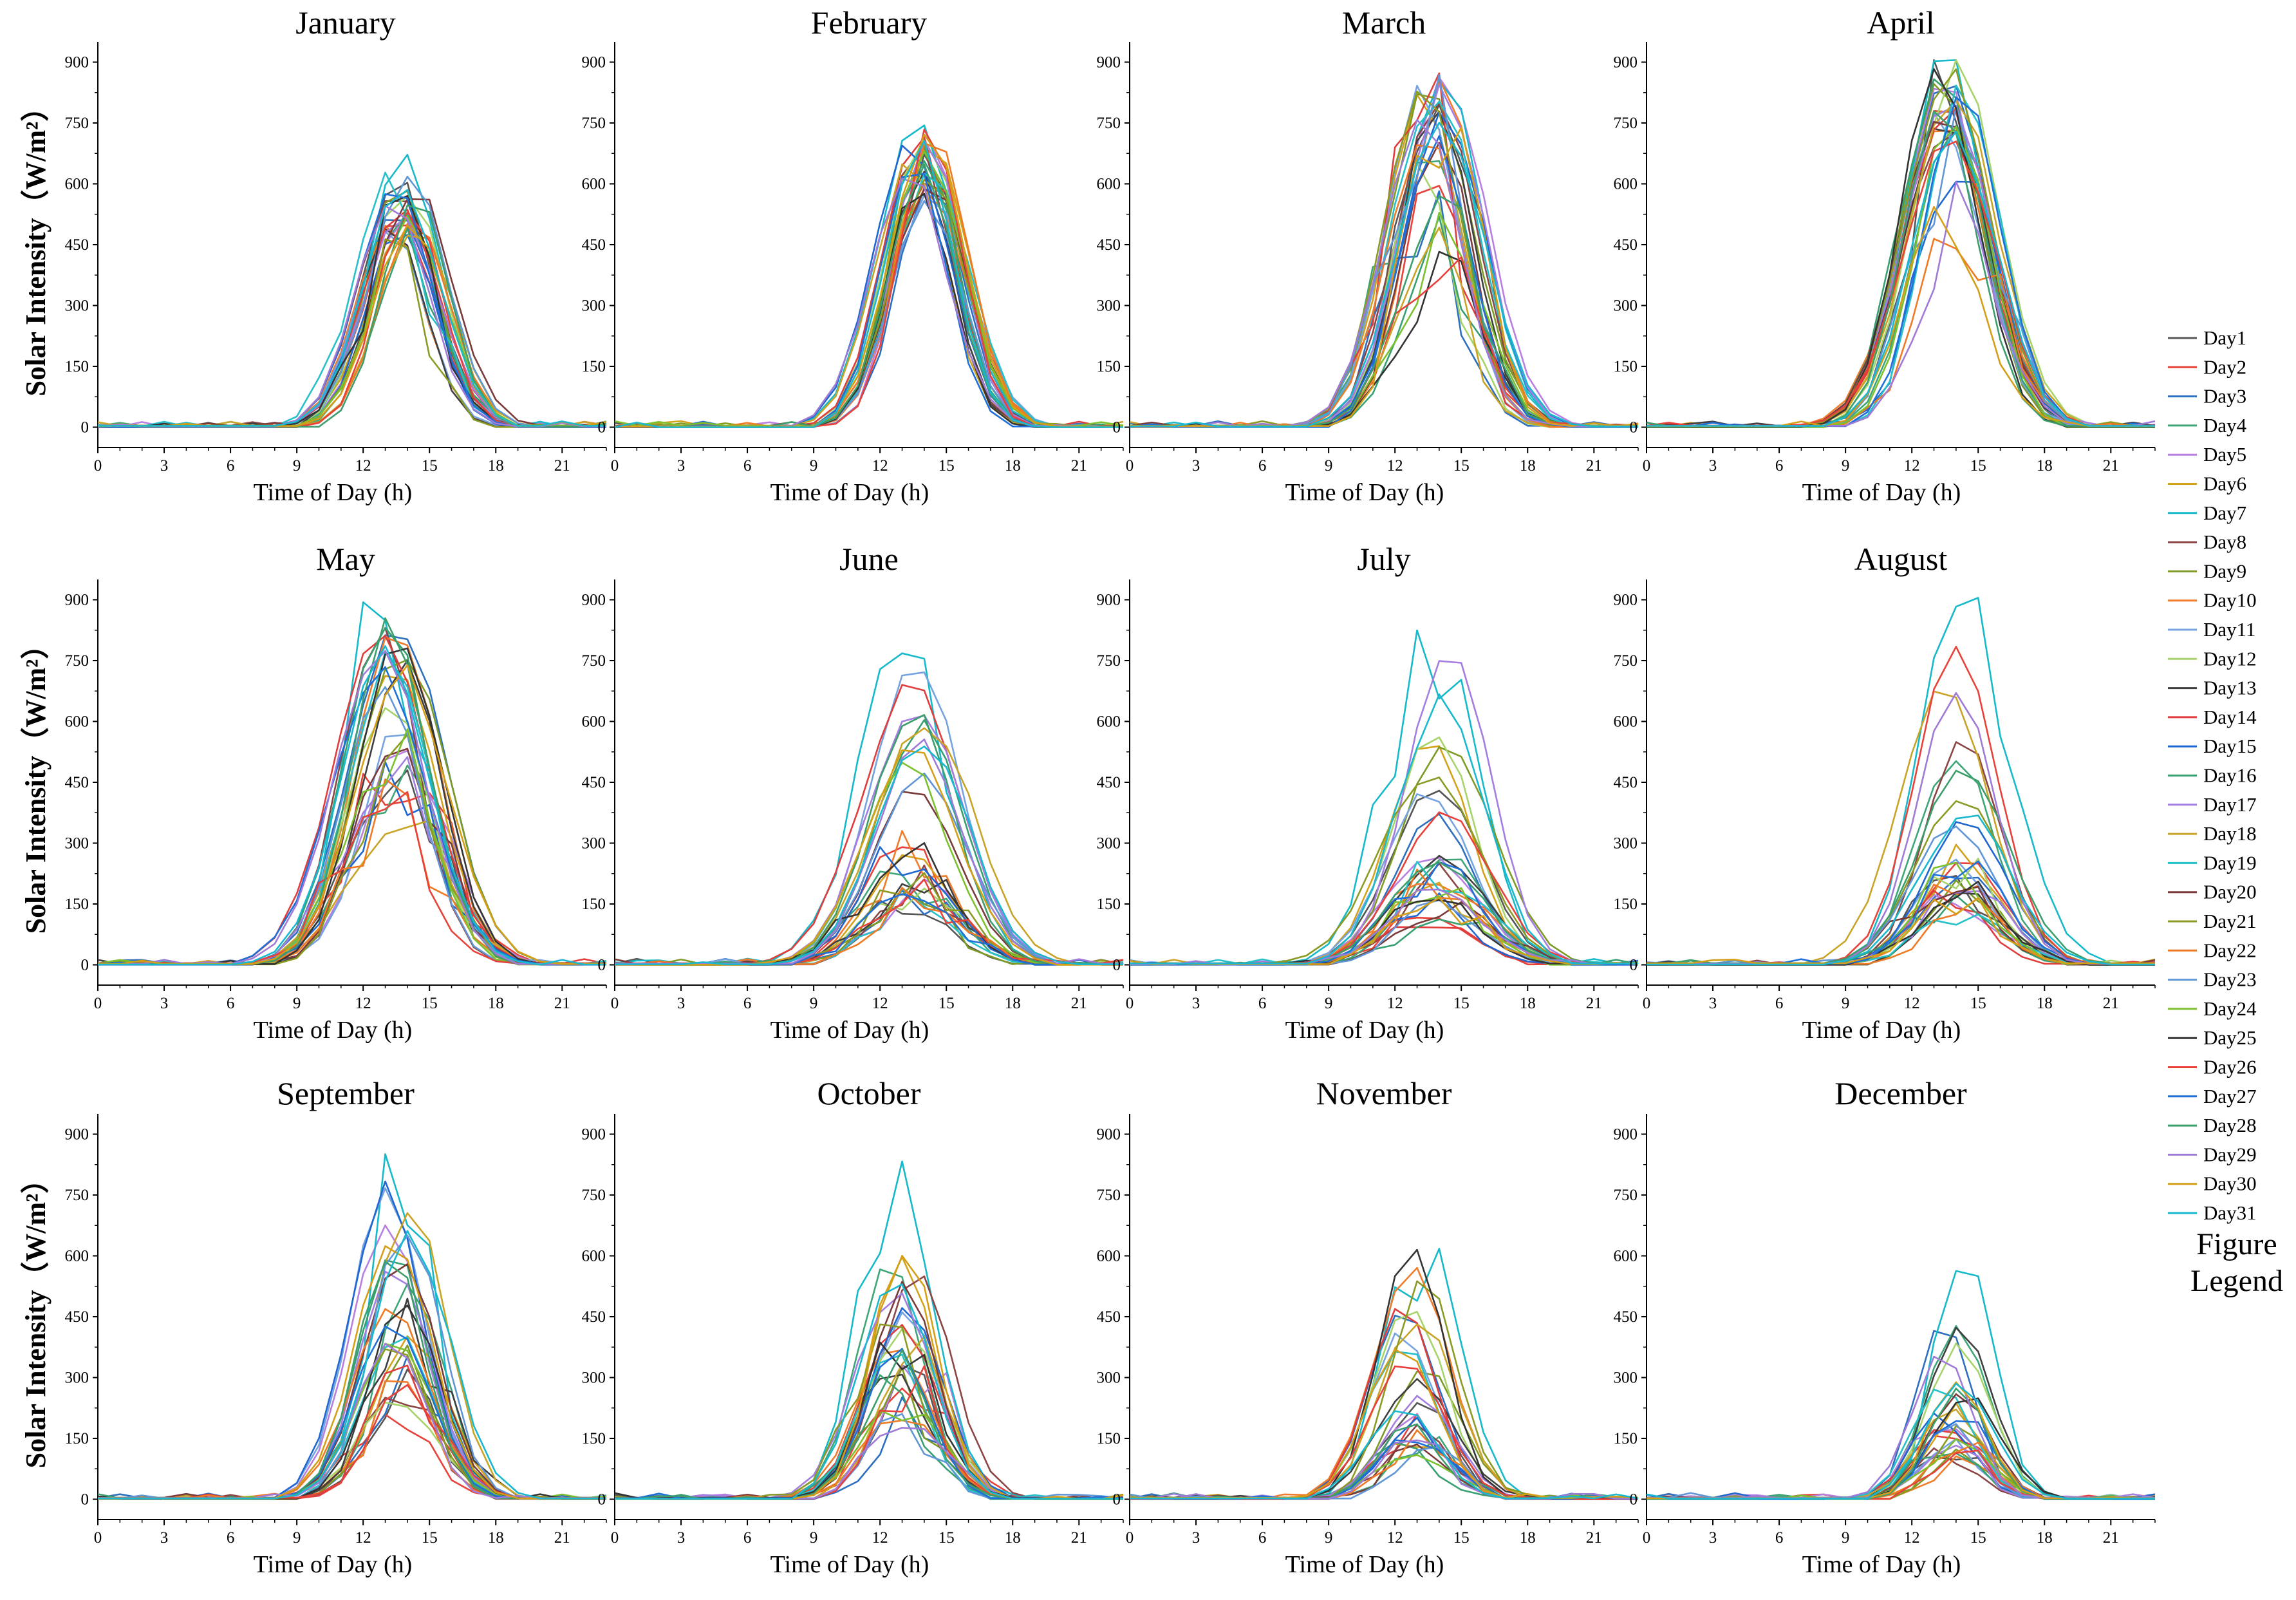 This screenshot has width=2296, height=1600. I want to click on series-line-day30, so click(1901, 316).